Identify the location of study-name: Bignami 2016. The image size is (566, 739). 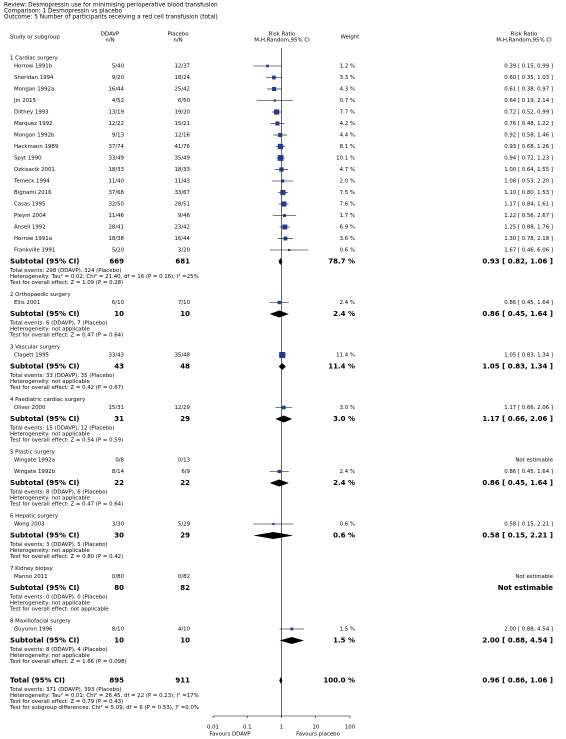
(33, 193).